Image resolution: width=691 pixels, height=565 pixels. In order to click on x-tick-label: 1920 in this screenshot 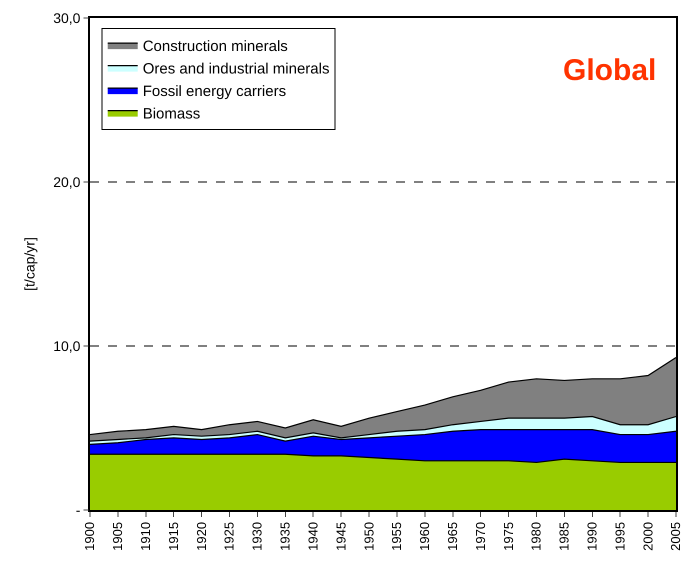, I will do `click(201, 536)`.